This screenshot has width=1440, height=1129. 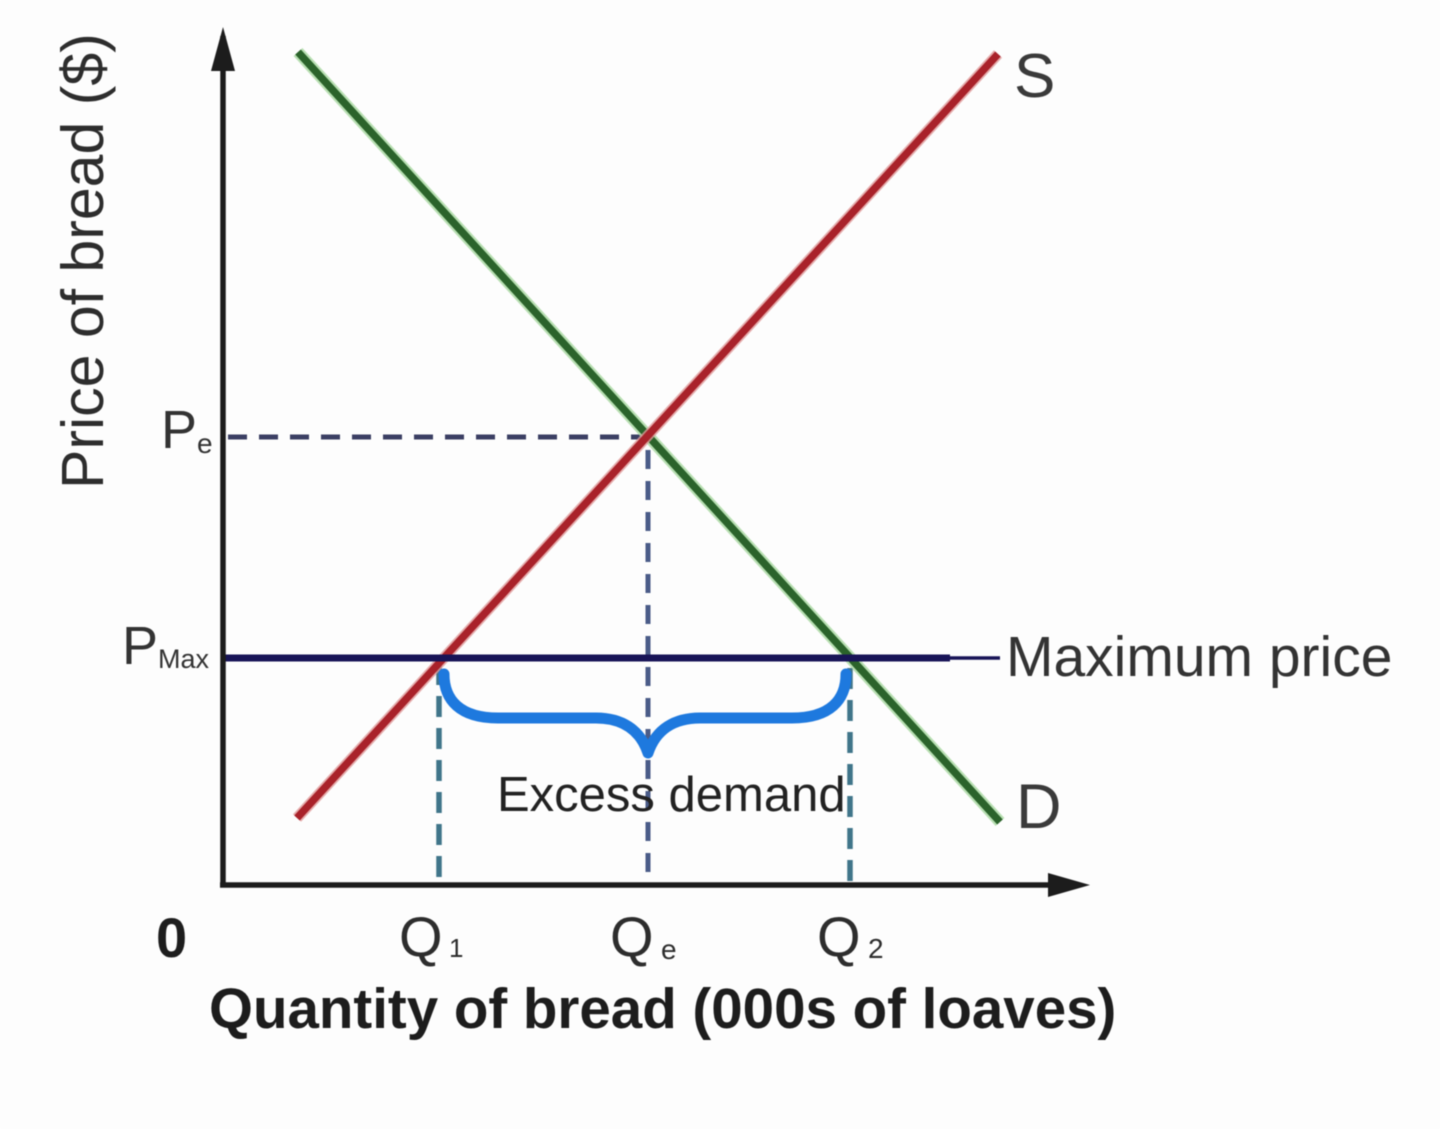 I want to click on svg-text: S, so click(x=1034, y=76).